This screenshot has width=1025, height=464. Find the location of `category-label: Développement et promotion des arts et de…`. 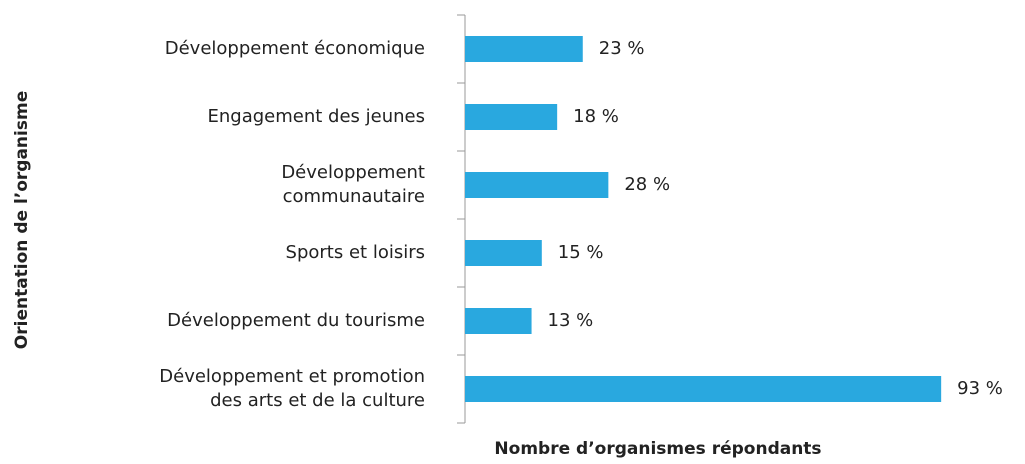

category-label: Développement et promotion des arts et de… is located at coordinates (292, 388).